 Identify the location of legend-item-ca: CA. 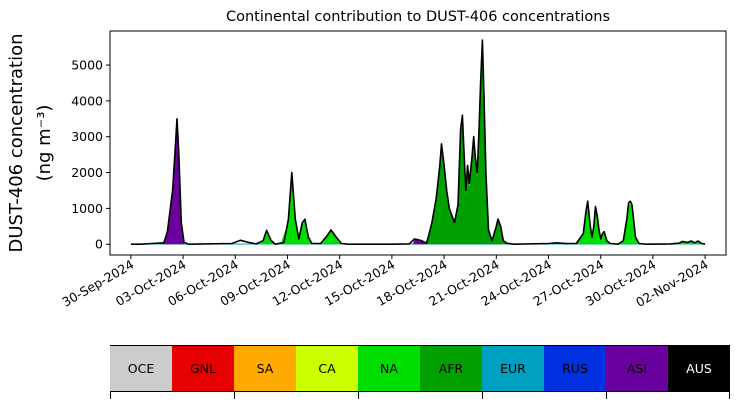
(327, 368).